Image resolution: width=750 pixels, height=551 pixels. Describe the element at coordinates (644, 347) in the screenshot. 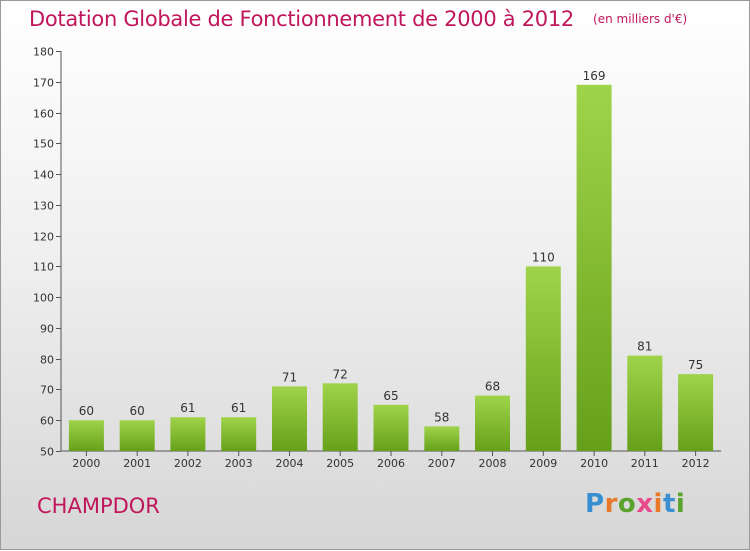

I see `bar-value-label: 81` at that location.